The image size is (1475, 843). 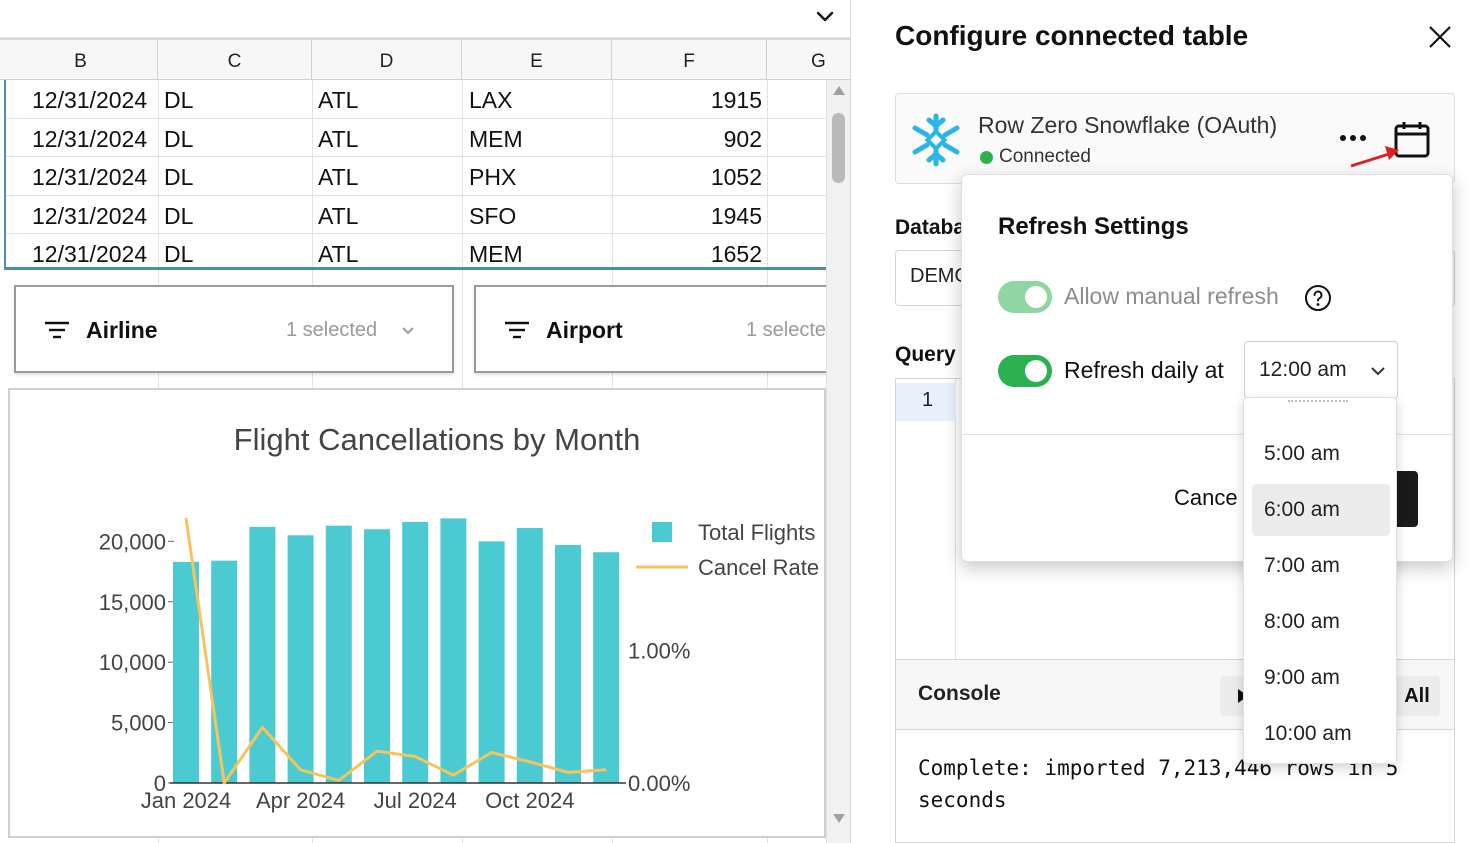 I want to click on y-axis-tick-label: 0, so click(x=160, y=783).